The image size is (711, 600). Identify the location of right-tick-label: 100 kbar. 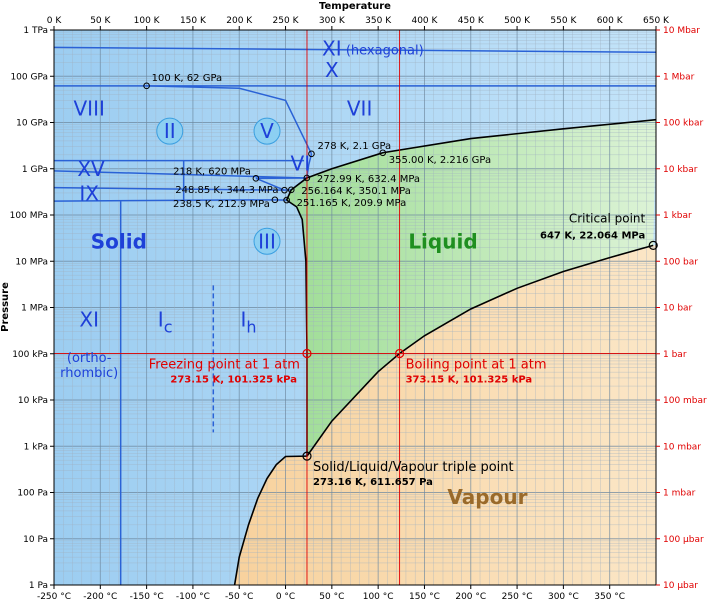
(683, 124).